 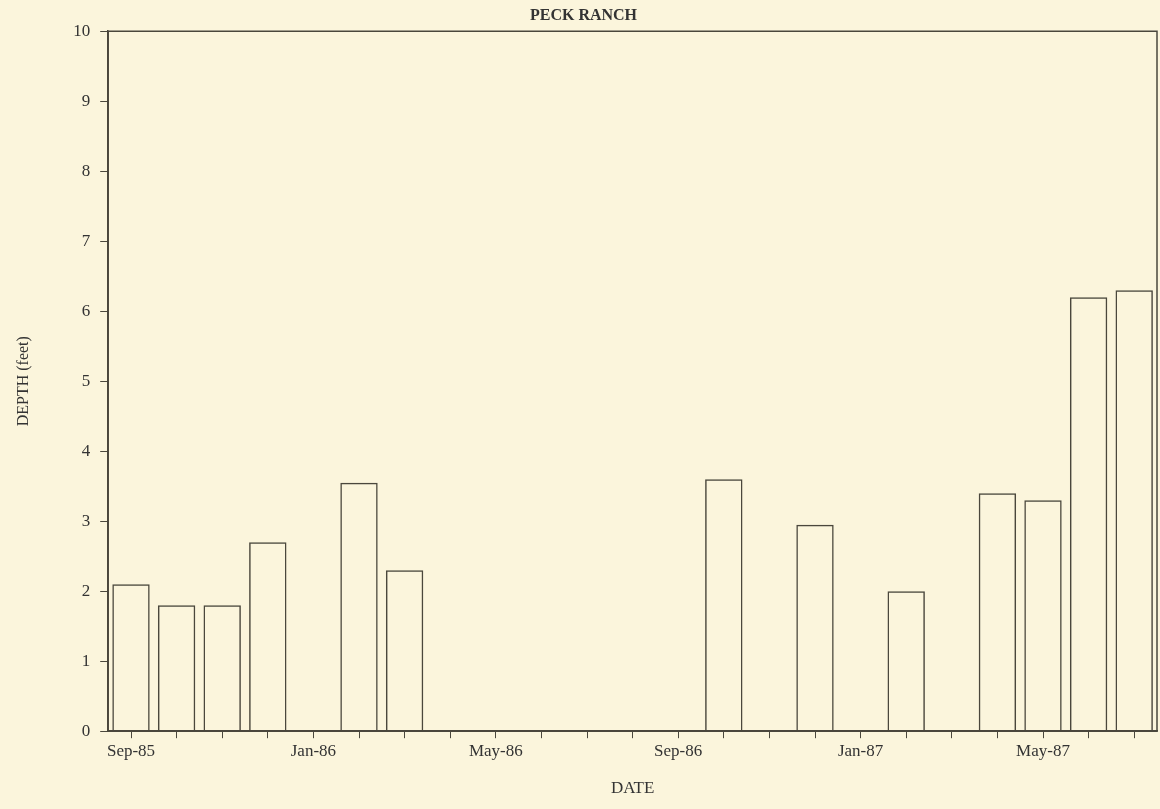 I want to click on x-tick-label: May-87, so click(x=1043, y=750).